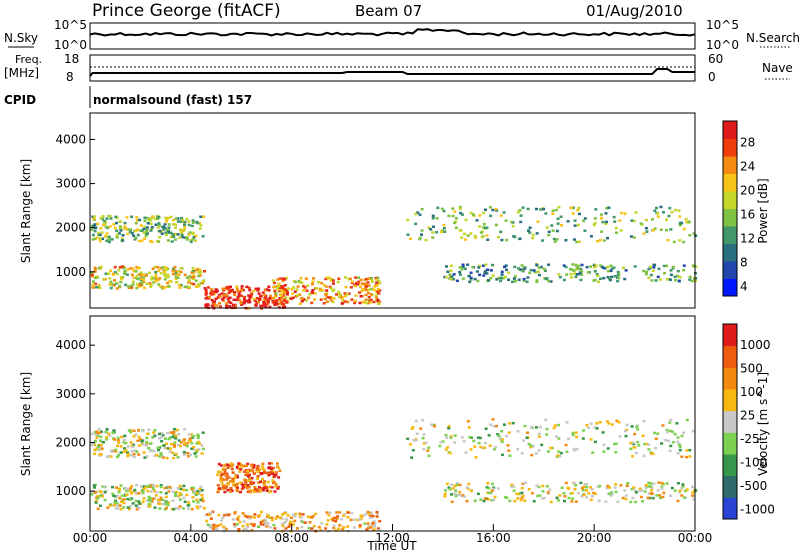 The height and width of the screenshot is (554, 800). I want to click on freq-panel-frame, so click(392, 68).